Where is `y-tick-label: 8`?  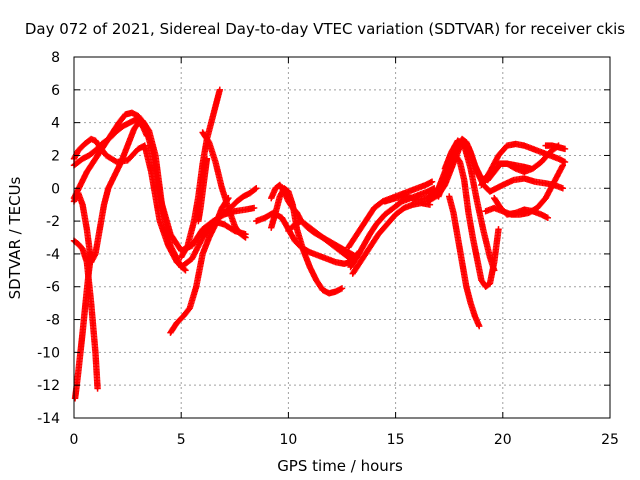 y-tick-label: 8 is located at coordinates (55, 58).